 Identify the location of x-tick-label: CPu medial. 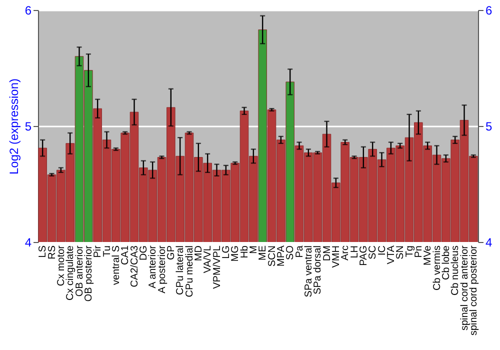
(190, 272).